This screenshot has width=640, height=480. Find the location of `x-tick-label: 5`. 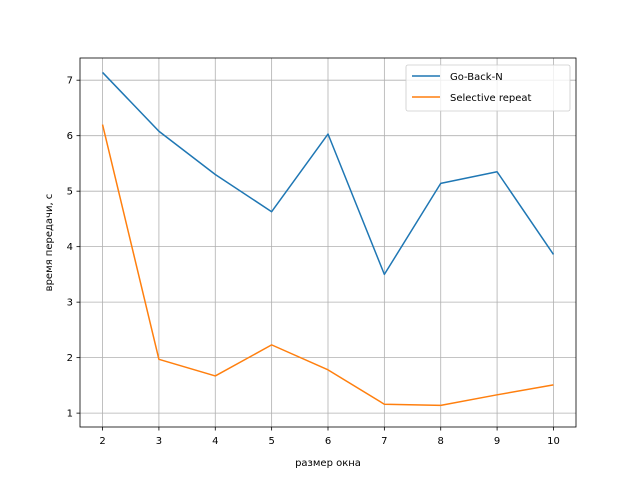

x-tick-label: 5 is located at coordinates (271, 441).